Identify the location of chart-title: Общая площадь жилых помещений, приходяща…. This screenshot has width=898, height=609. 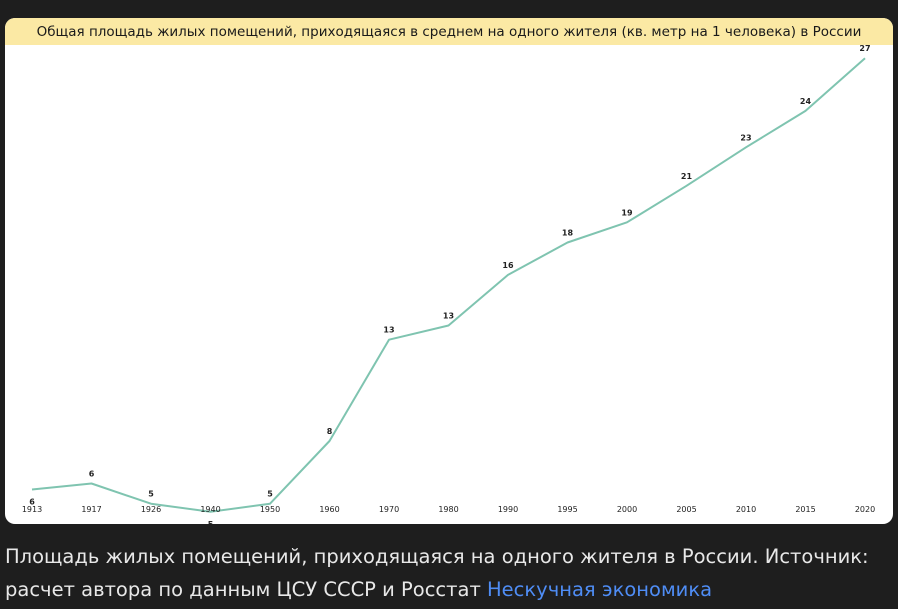
(449, 31).